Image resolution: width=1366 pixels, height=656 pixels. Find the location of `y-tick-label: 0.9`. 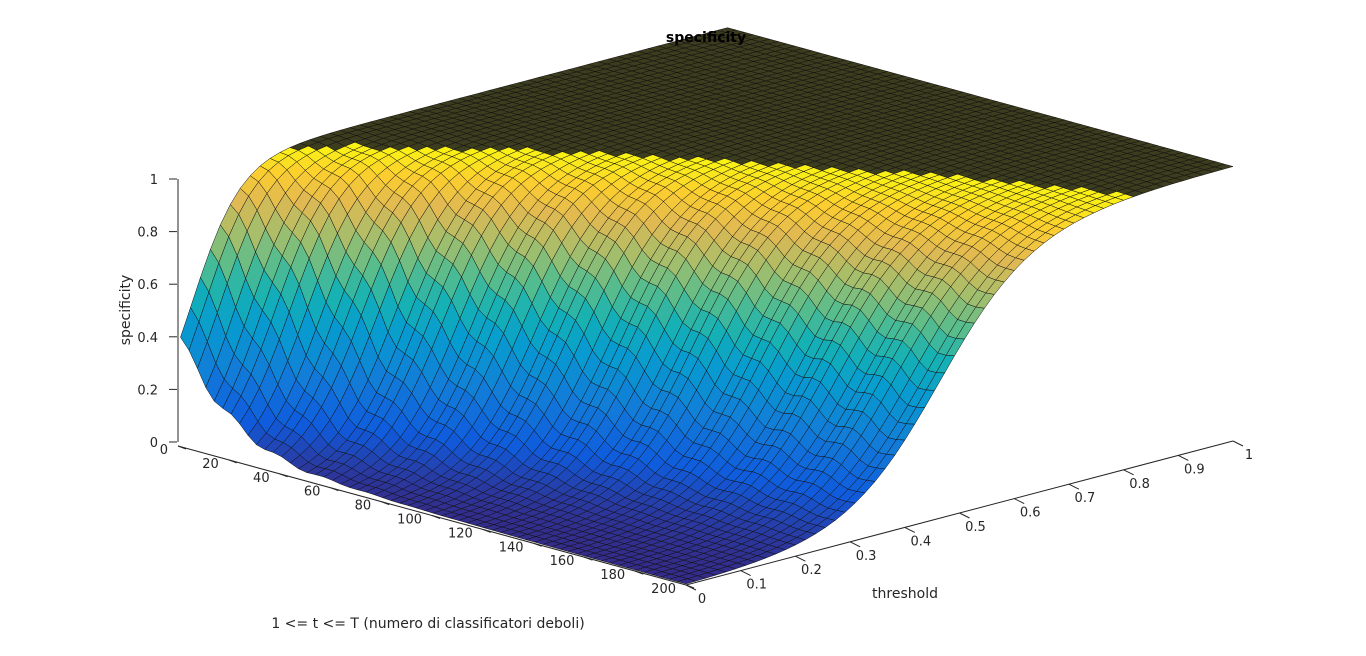

y-tick-label: 0.9 is located at coordinates (1194, 469).